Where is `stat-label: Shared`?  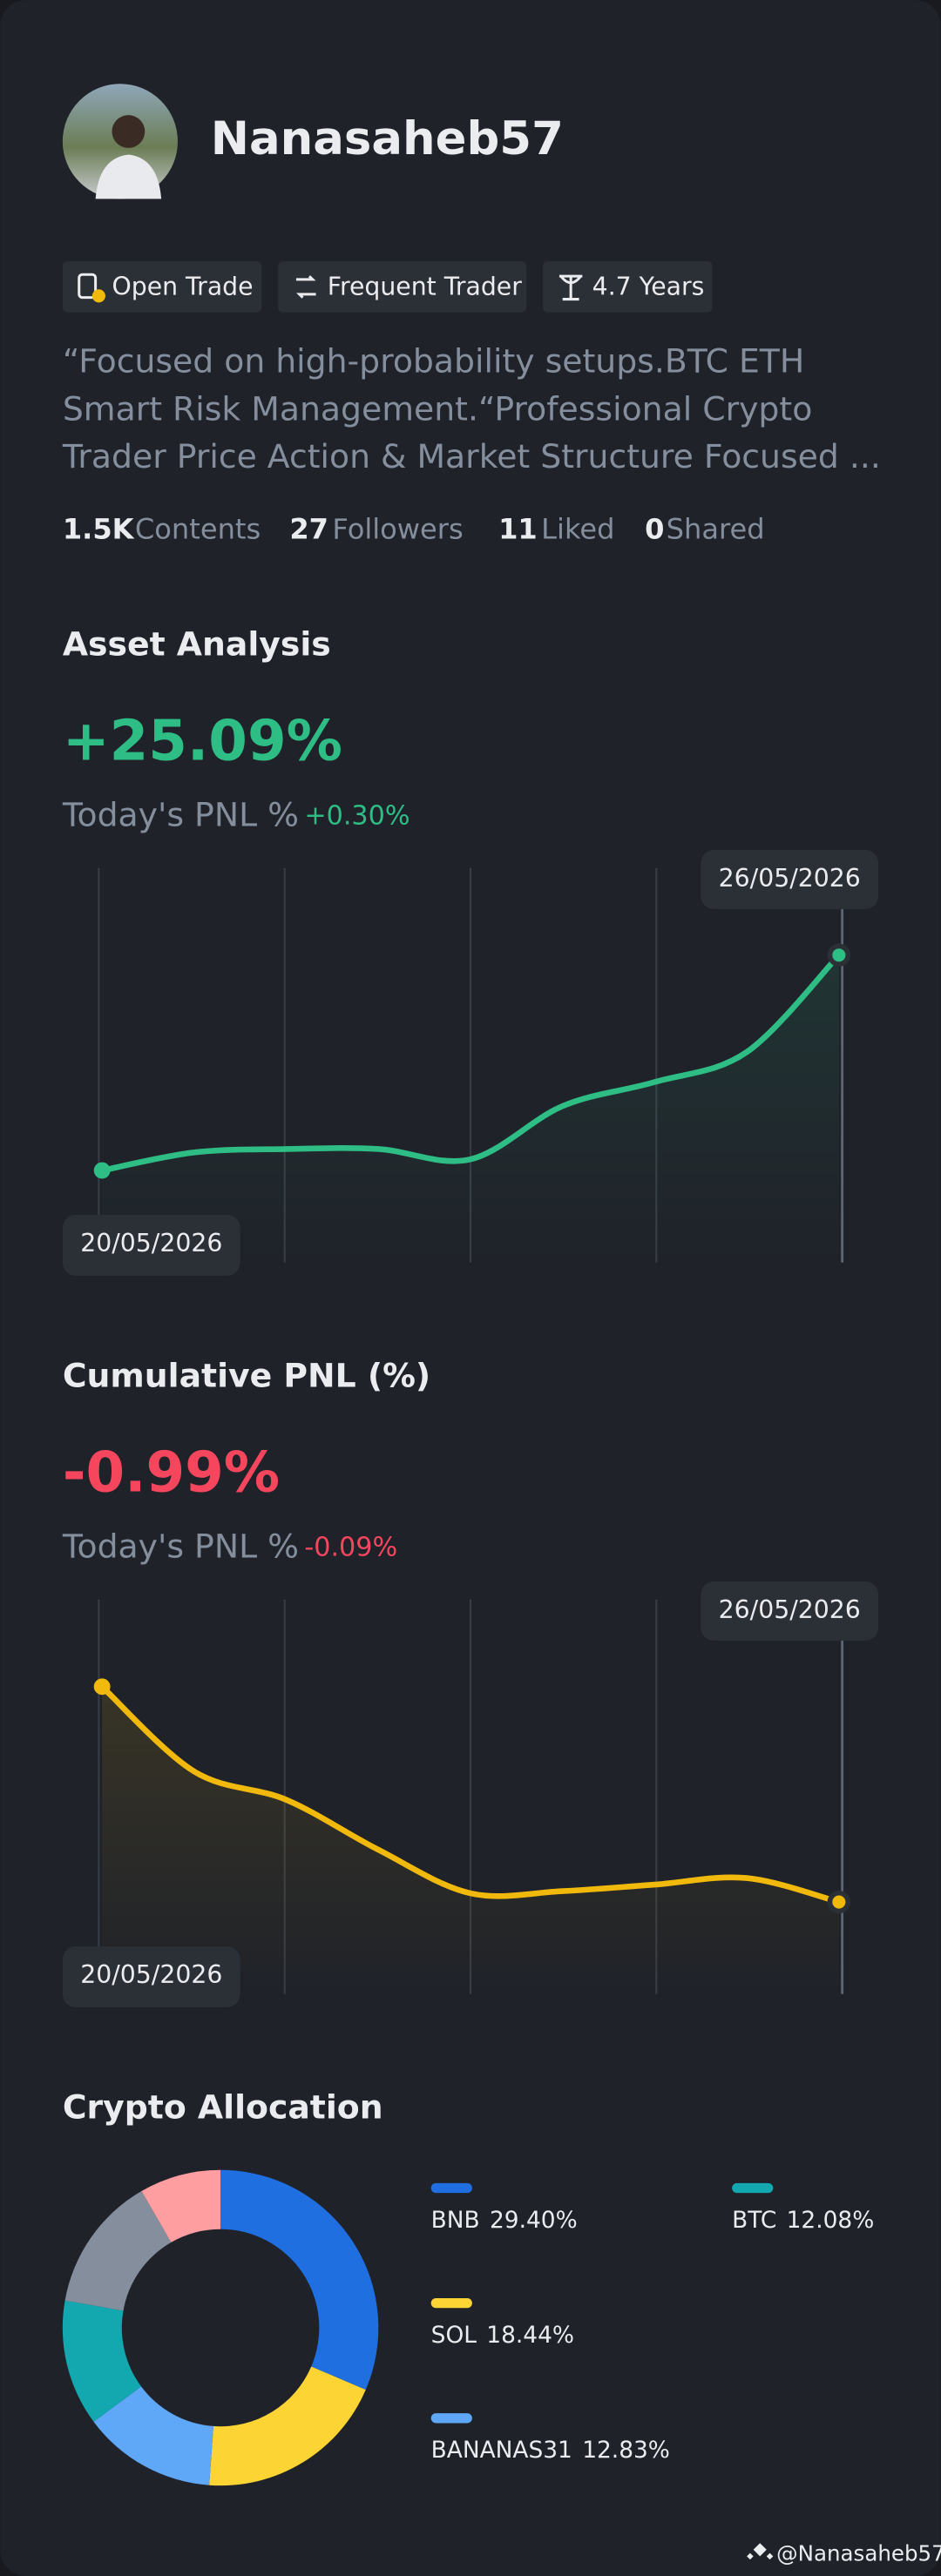 stat-label: Shared is located at coordinates (716, 529).